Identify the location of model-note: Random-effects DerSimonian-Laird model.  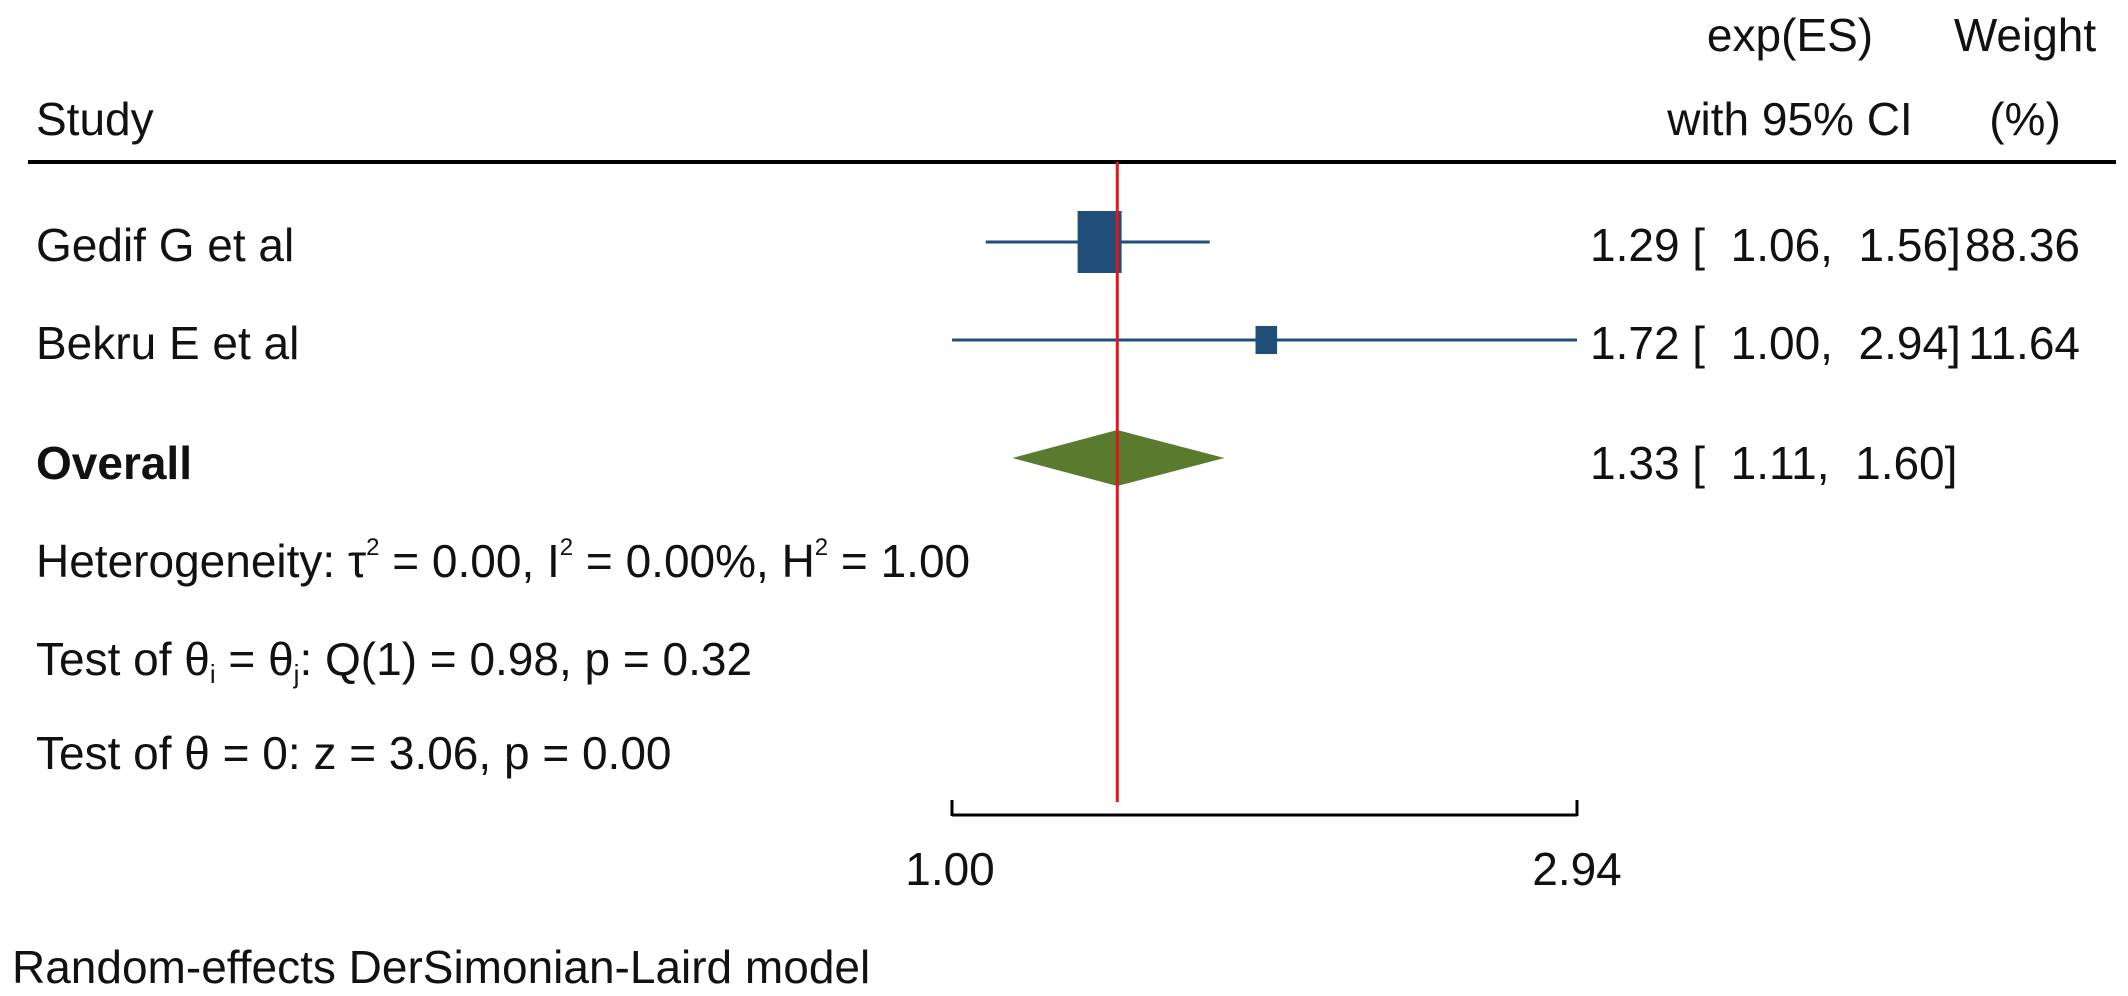
(441, 967).